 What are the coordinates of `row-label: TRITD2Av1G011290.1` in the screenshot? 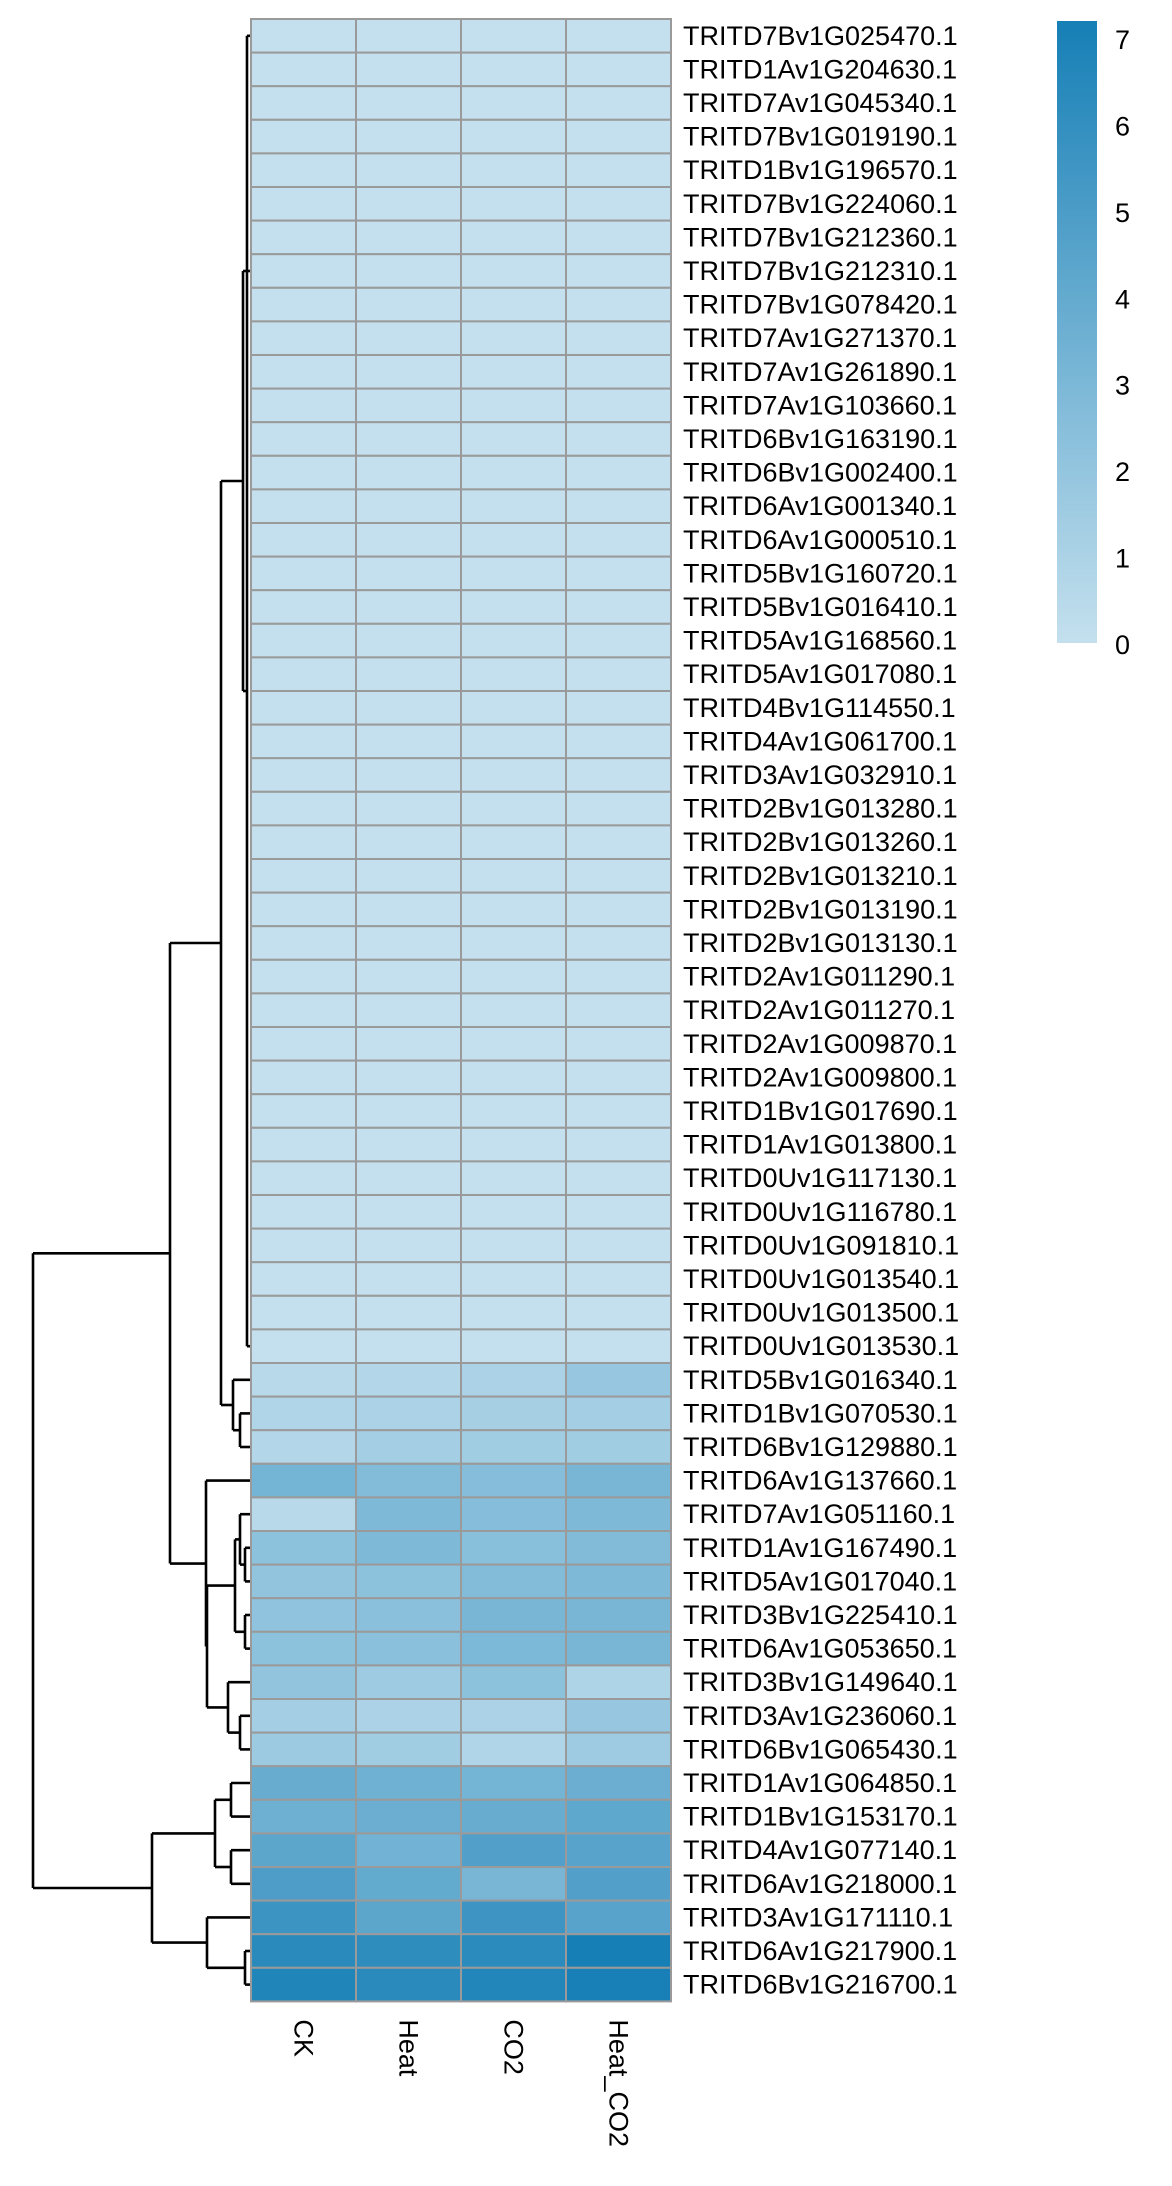 It's located at (819, 977).